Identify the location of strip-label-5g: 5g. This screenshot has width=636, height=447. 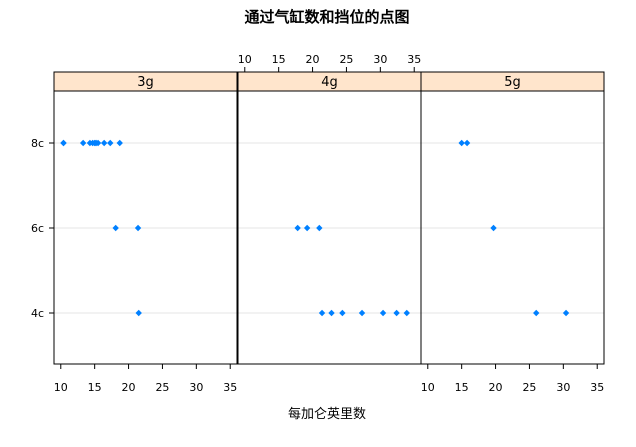
(512, 82).